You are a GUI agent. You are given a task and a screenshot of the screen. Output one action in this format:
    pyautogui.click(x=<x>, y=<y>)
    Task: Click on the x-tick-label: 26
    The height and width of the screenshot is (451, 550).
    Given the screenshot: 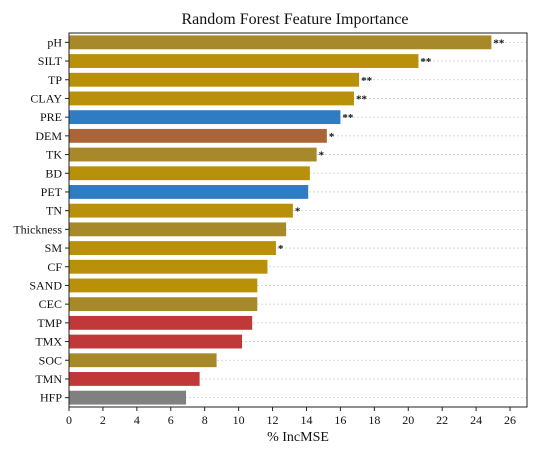 What is the action you would take?
    pyautogui.click(x=510, y=420)
    